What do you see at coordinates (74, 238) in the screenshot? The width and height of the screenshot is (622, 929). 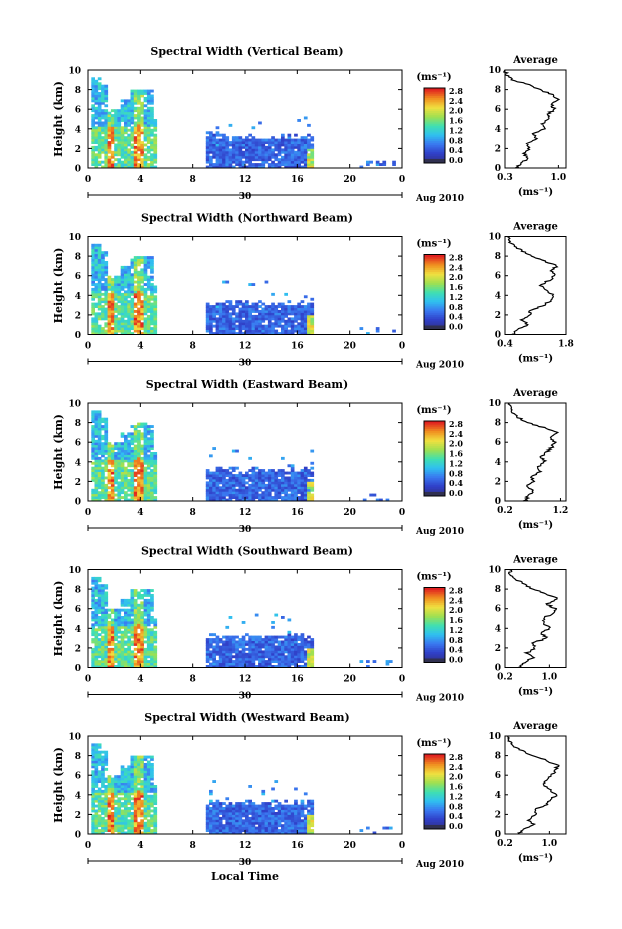 I see `y-tick-label: 10` at bounding box center [74, 238].